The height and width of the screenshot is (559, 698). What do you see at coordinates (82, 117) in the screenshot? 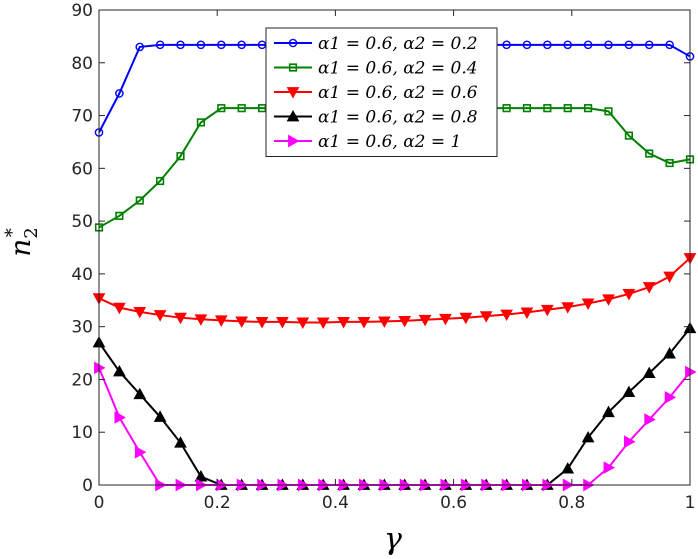
I see `y-tick-label: 70` at bounding box center [82, 117].